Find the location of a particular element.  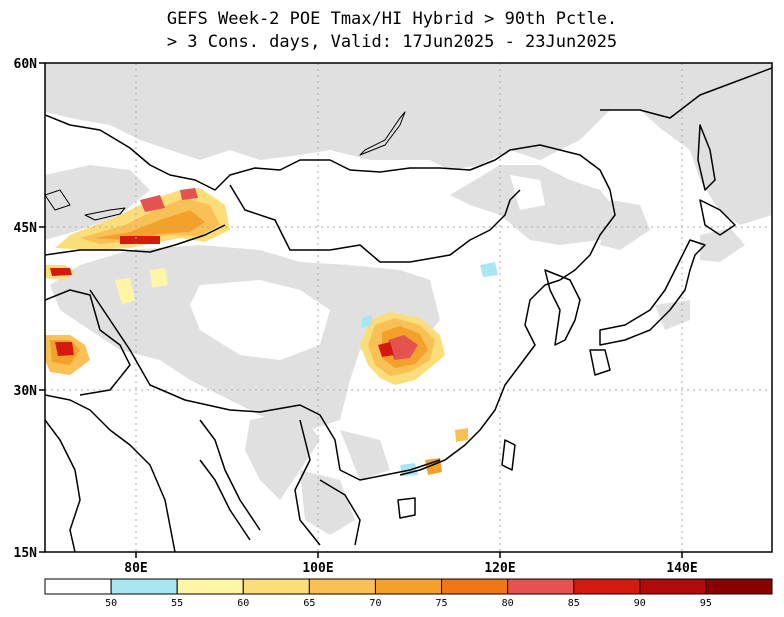

legend-label: 85 is located at coordinates (574, 603).